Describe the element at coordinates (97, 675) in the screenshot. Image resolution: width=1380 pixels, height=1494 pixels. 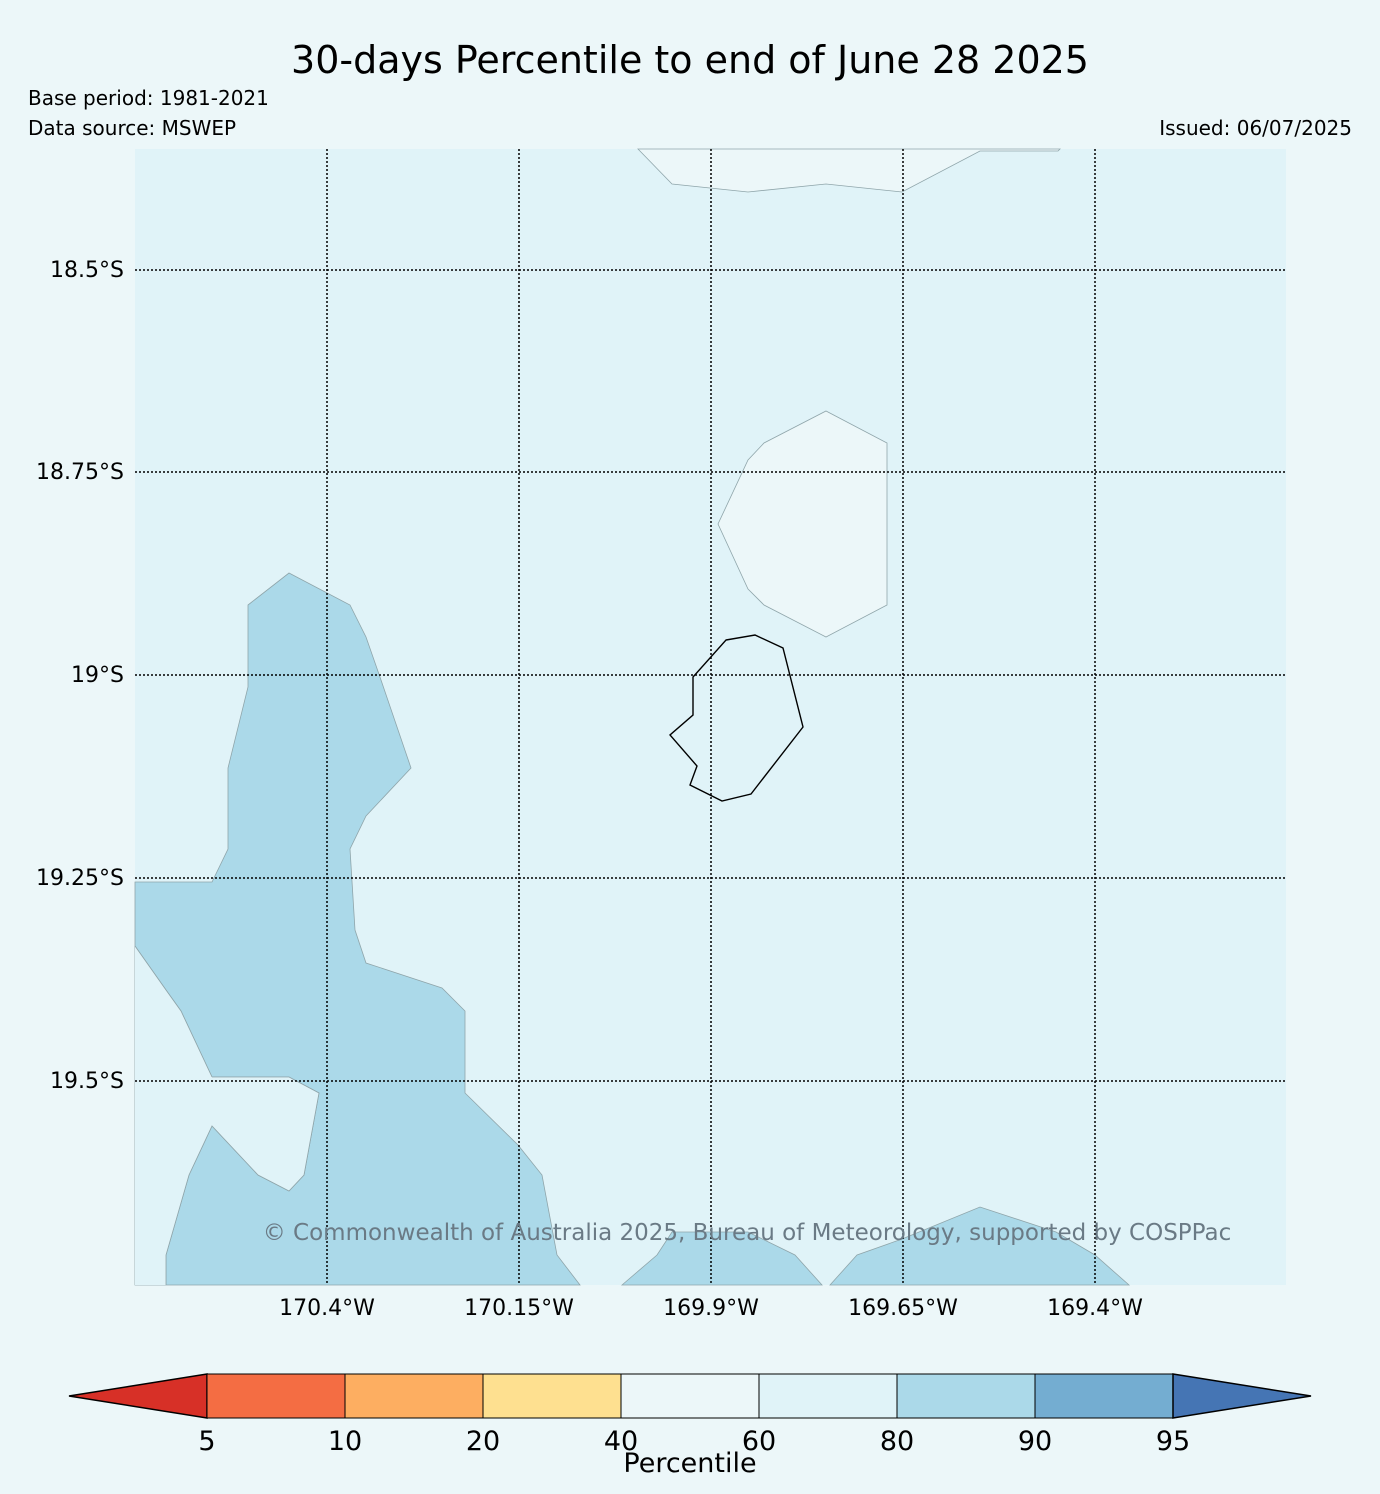
I see `lat-label: 19°S` at that location.